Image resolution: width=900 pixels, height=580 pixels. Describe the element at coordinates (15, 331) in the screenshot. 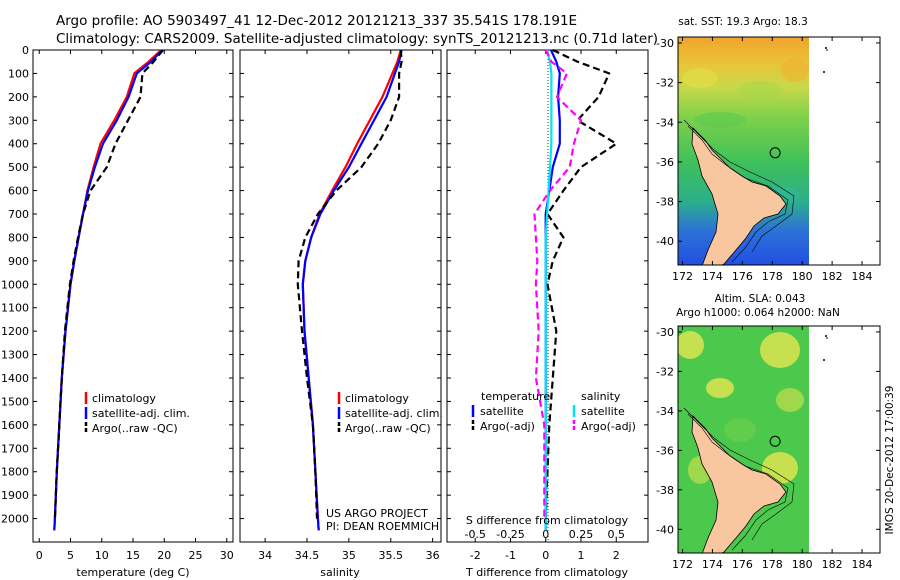

I see `depth-tick-label: 1200` at that location.